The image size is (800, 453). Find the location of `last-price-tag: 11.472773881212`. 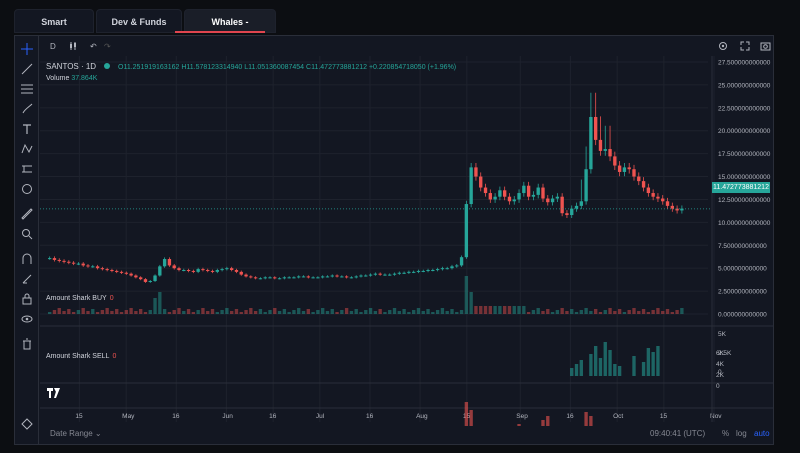

last-price-tag: 11.472773881212 is located at coordinates (741, 187).